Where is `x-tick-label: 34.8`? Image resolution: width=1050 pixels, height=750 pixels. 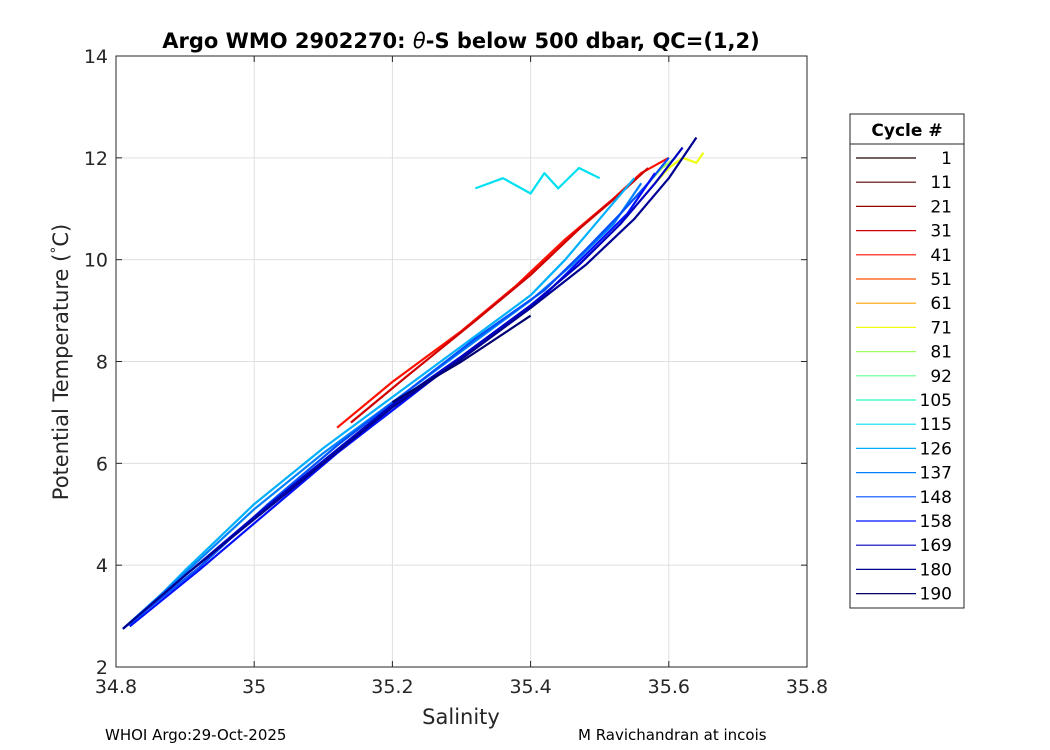 x-tick-label: 34.8 is located at coordinates (116, 687).